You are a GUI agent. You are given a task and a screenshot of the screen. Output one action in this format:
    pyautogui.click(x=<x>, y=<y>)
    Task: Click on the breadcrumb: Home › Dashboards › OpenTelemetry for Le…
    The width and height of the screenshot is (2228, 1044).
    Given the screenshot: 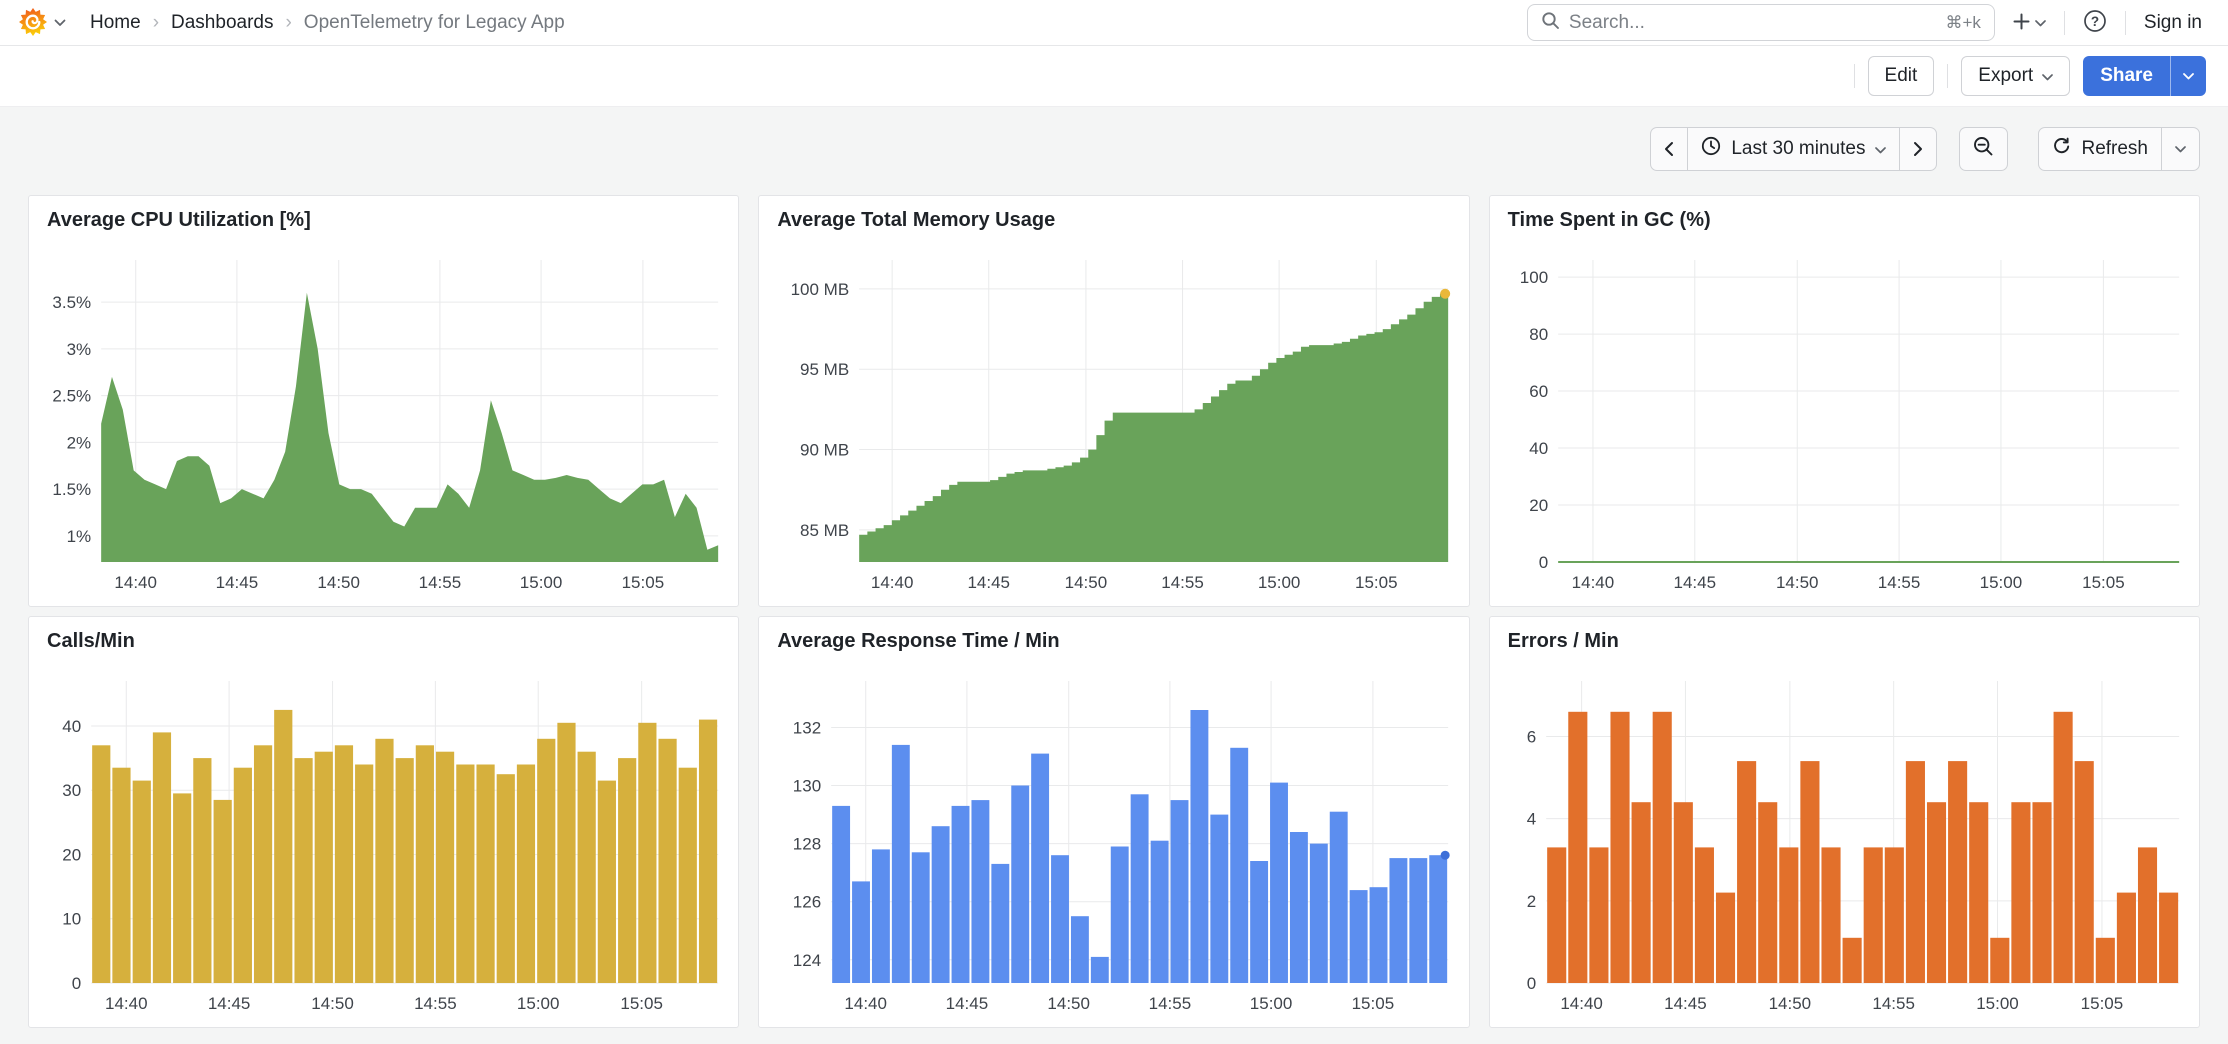 What is the action you would take?
    pyautogui.click(x=327, y=23)
    